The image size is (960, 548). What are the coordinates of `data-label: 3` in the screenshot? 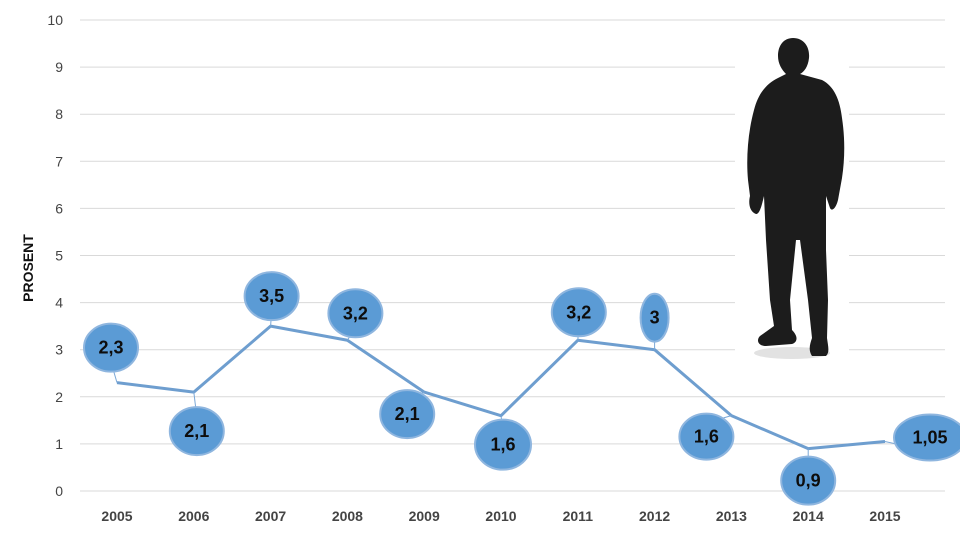 It's located at (655, 318).